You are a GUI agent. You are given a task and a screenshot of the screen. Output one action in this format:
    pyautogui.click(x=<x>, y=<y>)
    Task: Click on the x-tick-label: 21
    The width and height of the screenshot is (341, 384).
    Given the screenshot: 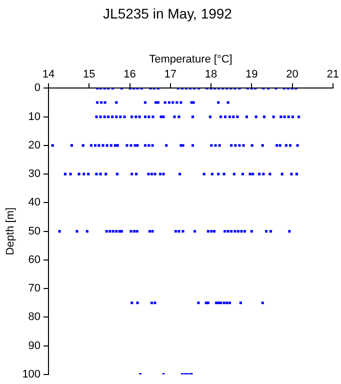 What is the action you would take?
    pyautogui.click(x=333, y=74)
    